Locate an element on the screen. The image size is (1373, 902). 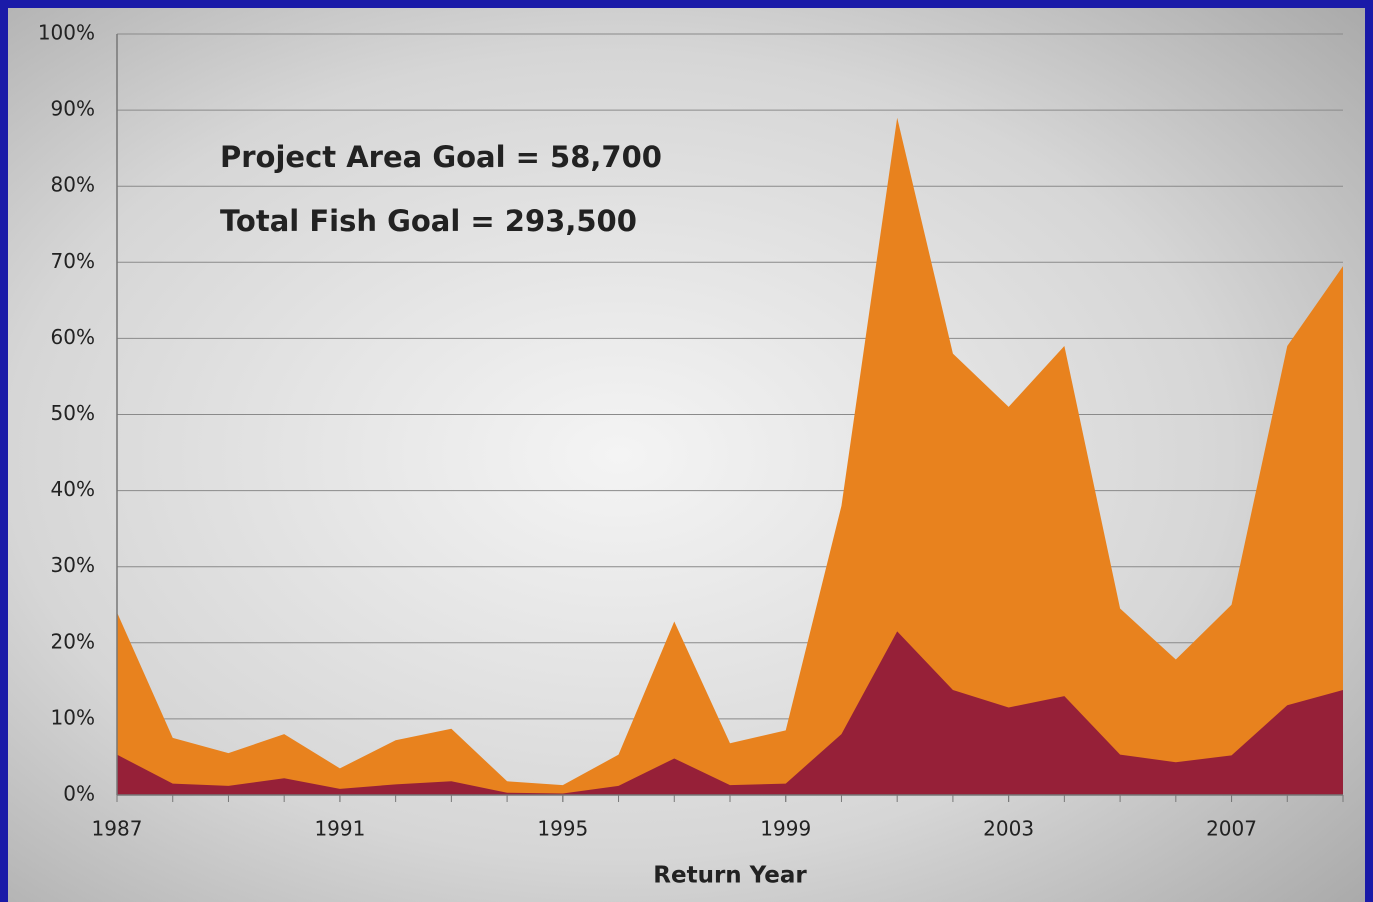
y-tick-label: 80% is located at coordinates (73, 185).